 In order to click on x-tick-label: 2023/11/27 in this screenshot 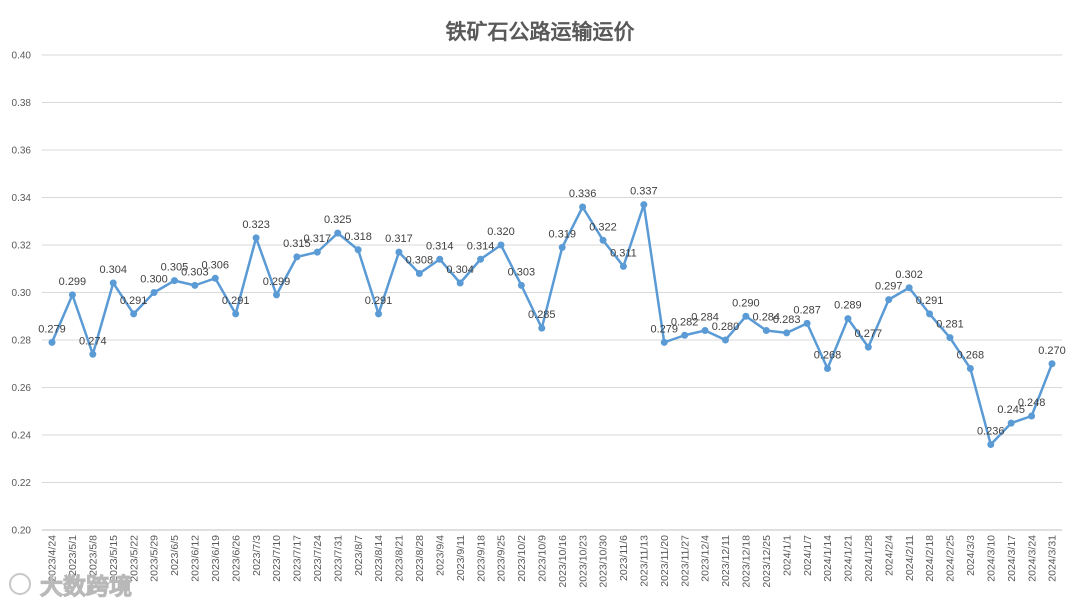, I will do `click(685, 561)`.